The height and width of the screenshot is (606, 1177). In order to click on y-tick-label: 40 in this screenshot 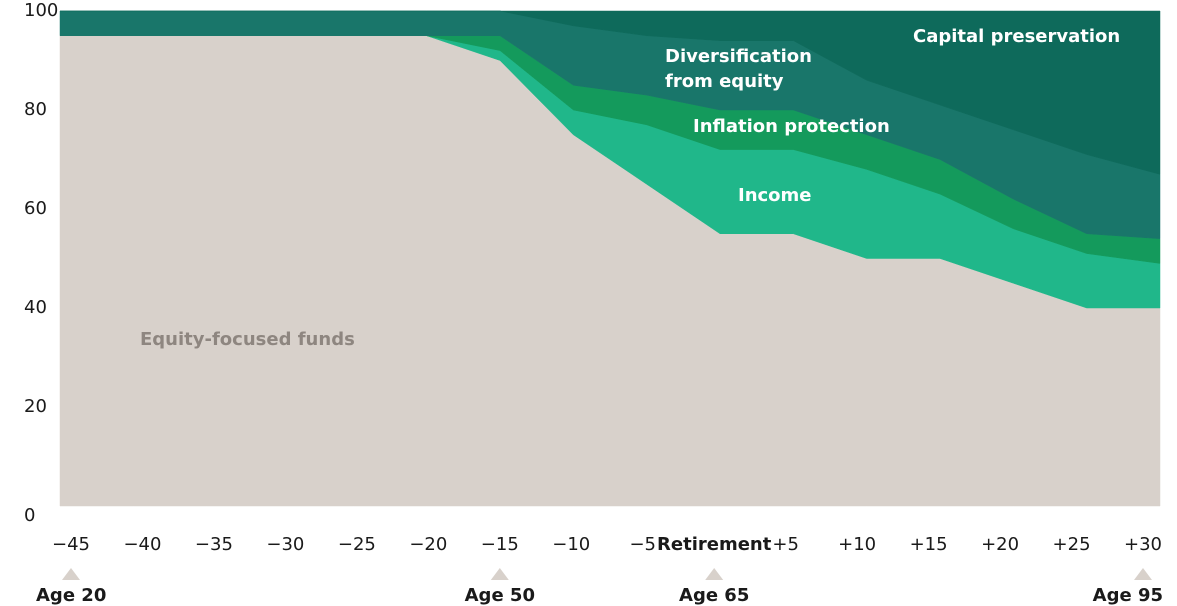, I will do `click(35, 307)`.